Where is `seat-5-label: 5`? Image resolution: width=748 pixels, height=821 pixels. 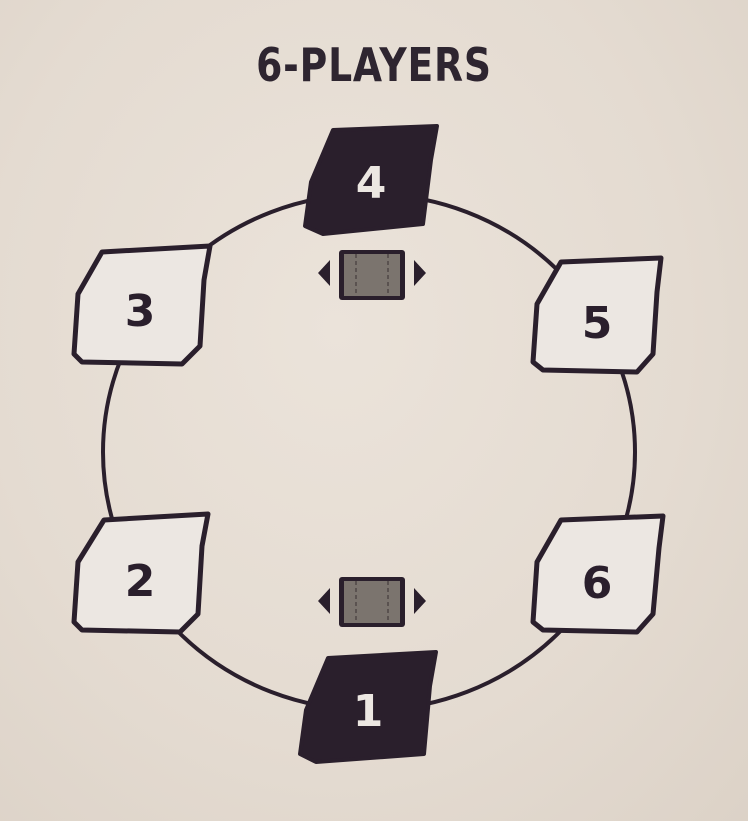 seat-5-label: 5 is located at coordinates (597, 323).